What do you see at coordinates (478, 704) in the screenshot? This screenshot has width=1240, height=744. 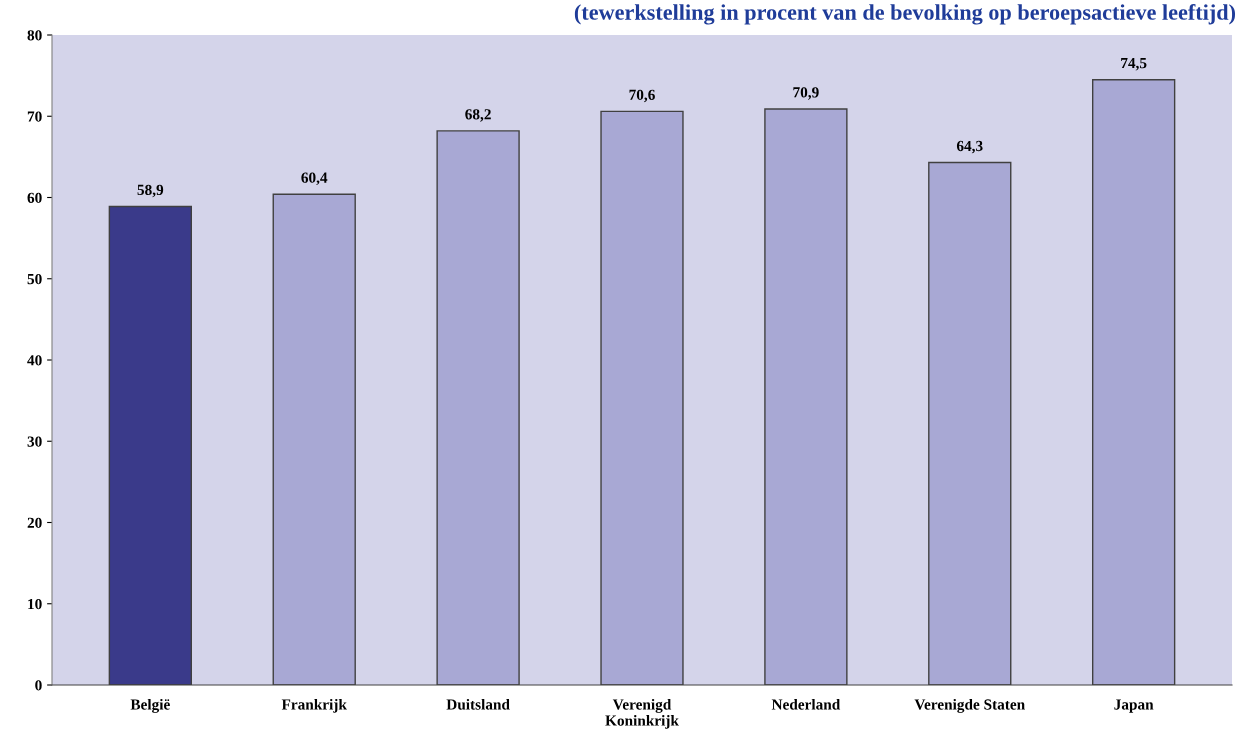 I see `x-tick-label: Duitsland` at bounding box center [478, 704].